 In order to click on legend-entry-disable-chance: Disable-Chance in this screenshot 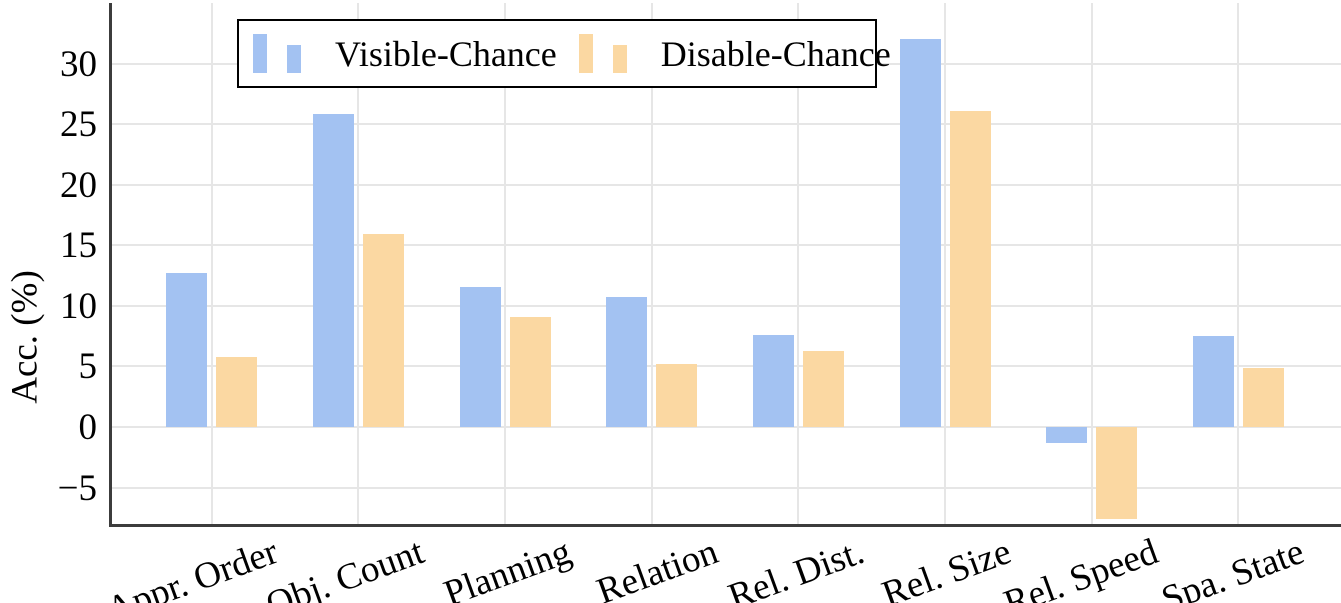, I will do `click(734, 54)`.